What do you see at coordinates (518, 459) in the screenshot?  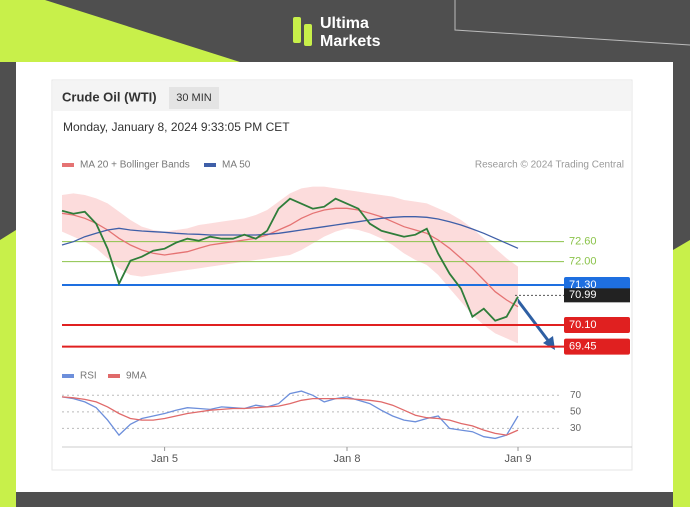 I see `x-tick-label: Jan 9` at bounding box center [518, 459].